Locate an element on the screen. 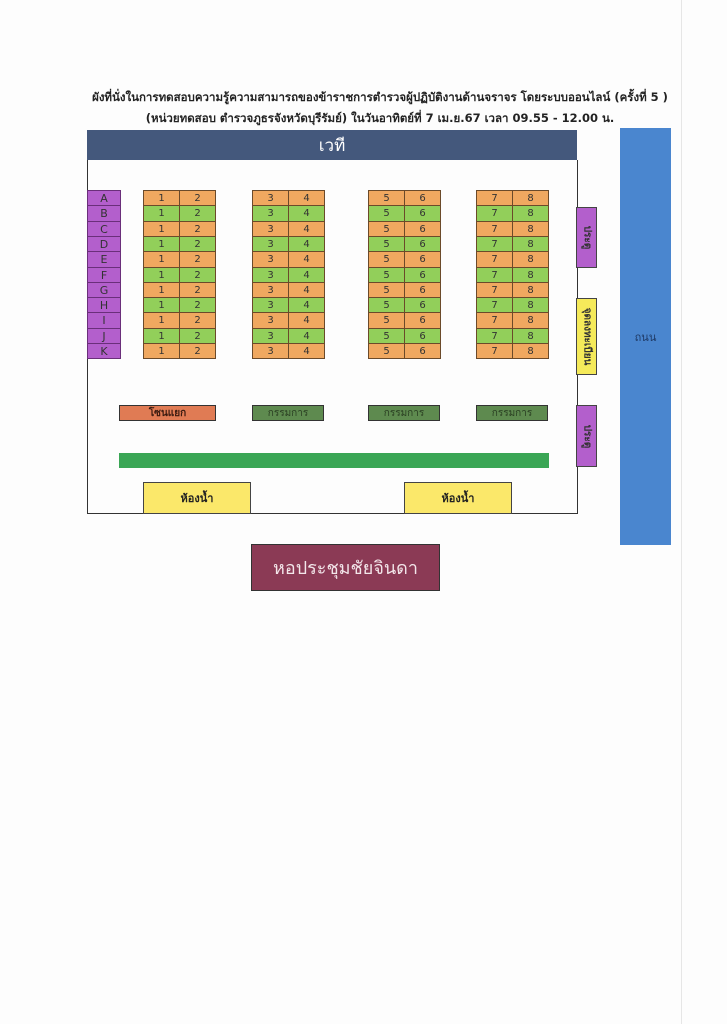 The image size is (727, 1024). row-label: G is located at coordinates (104, 290).